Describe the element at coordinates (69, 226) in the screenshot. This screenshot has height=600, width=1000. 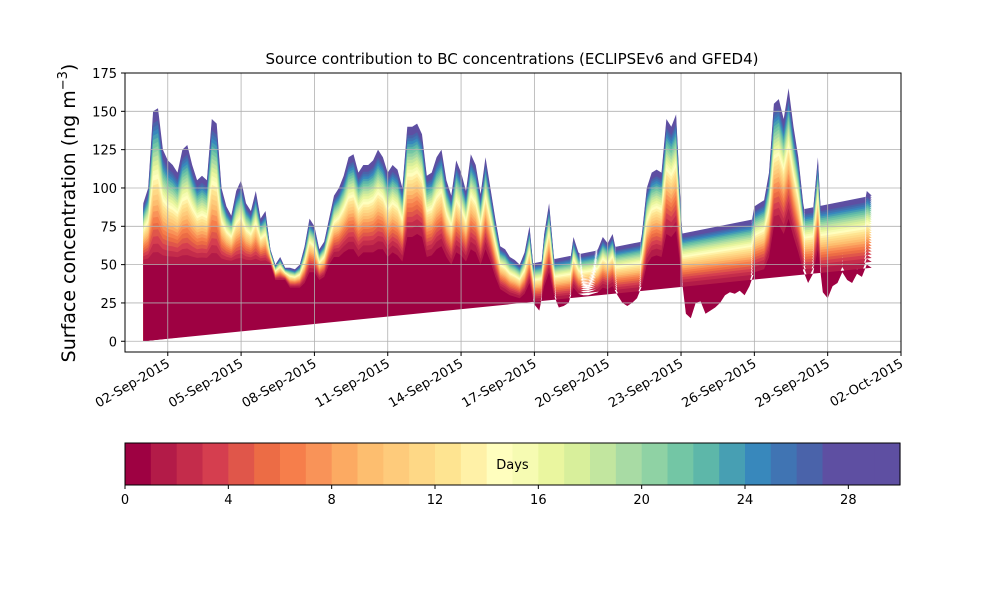
I see `y-axis-label-main: Surface concentration (ng m` at that location.